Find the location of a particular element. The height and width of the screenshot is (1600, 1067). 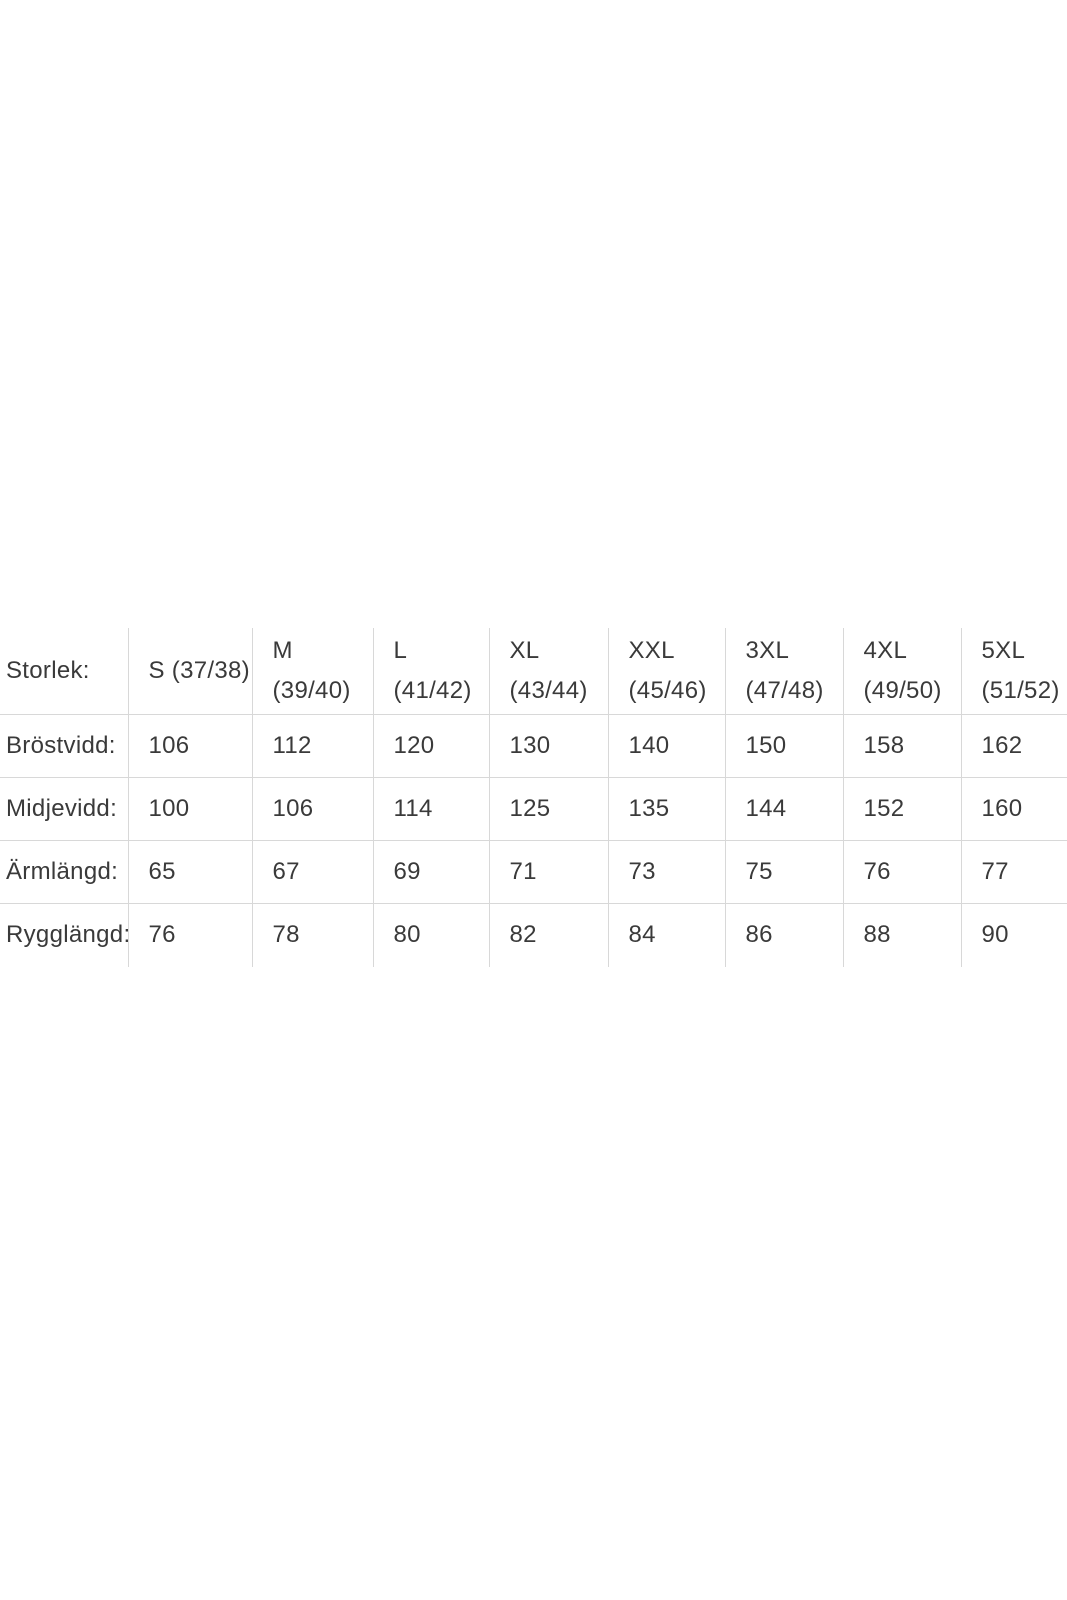

data-cell: 140 is located at coordinates (666, 746).